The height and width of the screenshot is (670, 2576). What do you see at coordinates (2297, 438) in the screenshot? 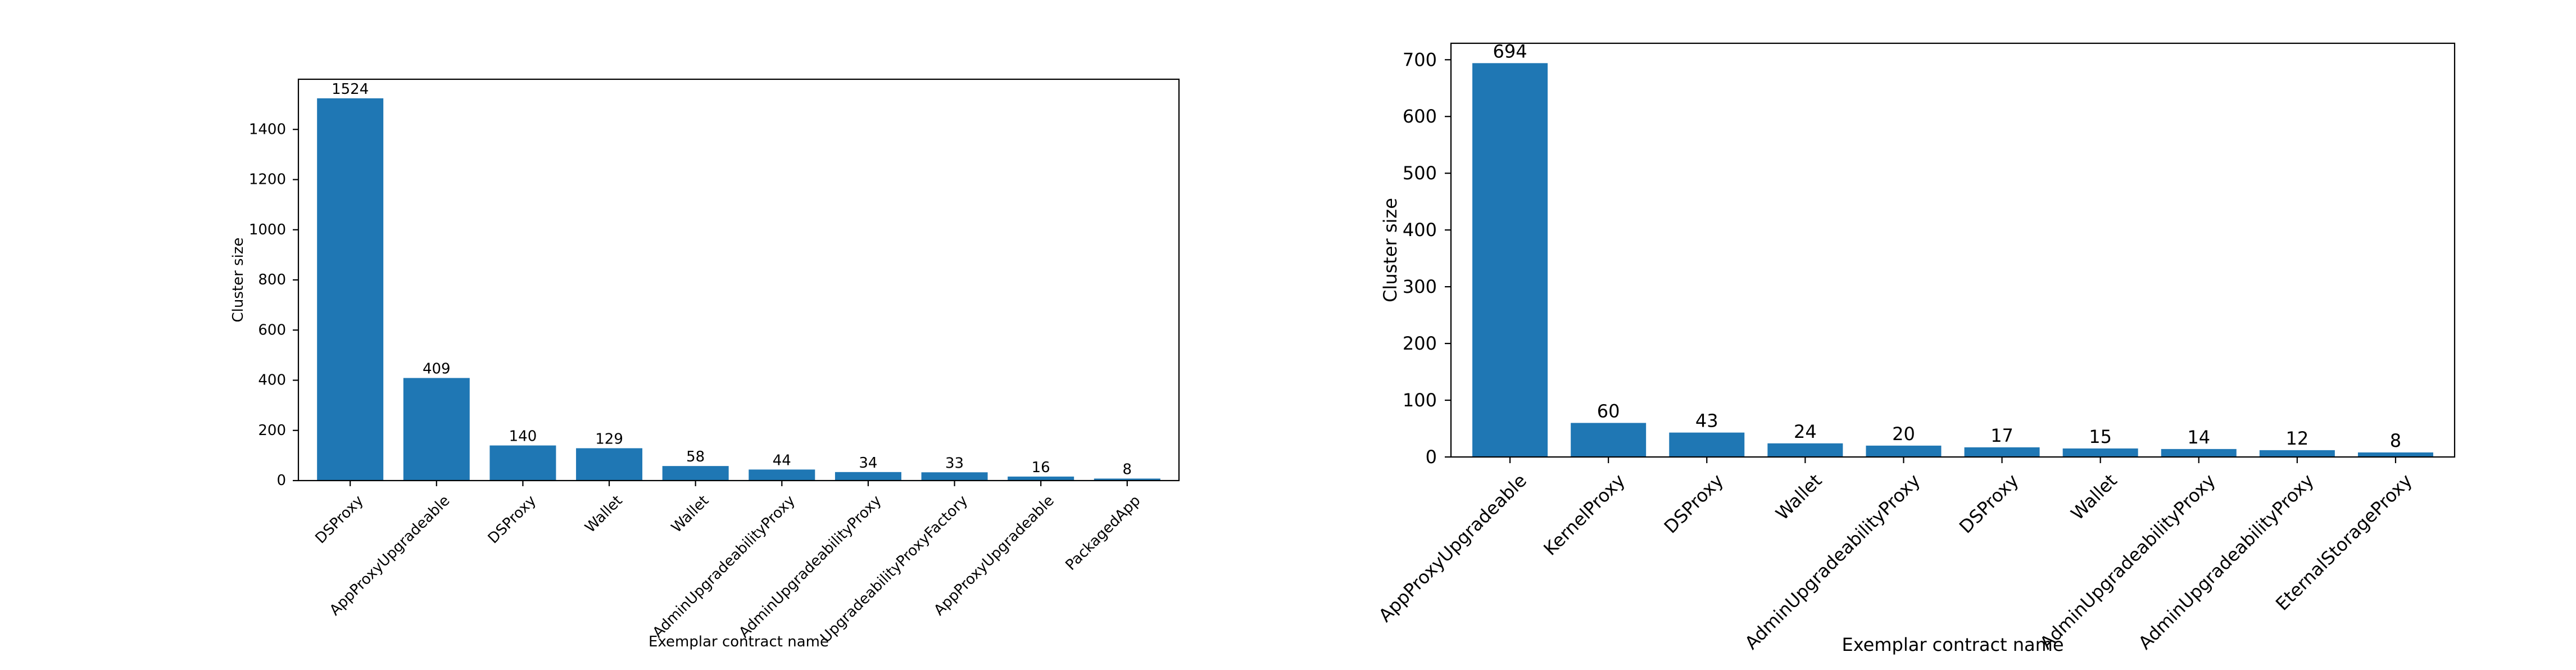
I see `bar-value-label: 12` at bounding box center [2297, 438].